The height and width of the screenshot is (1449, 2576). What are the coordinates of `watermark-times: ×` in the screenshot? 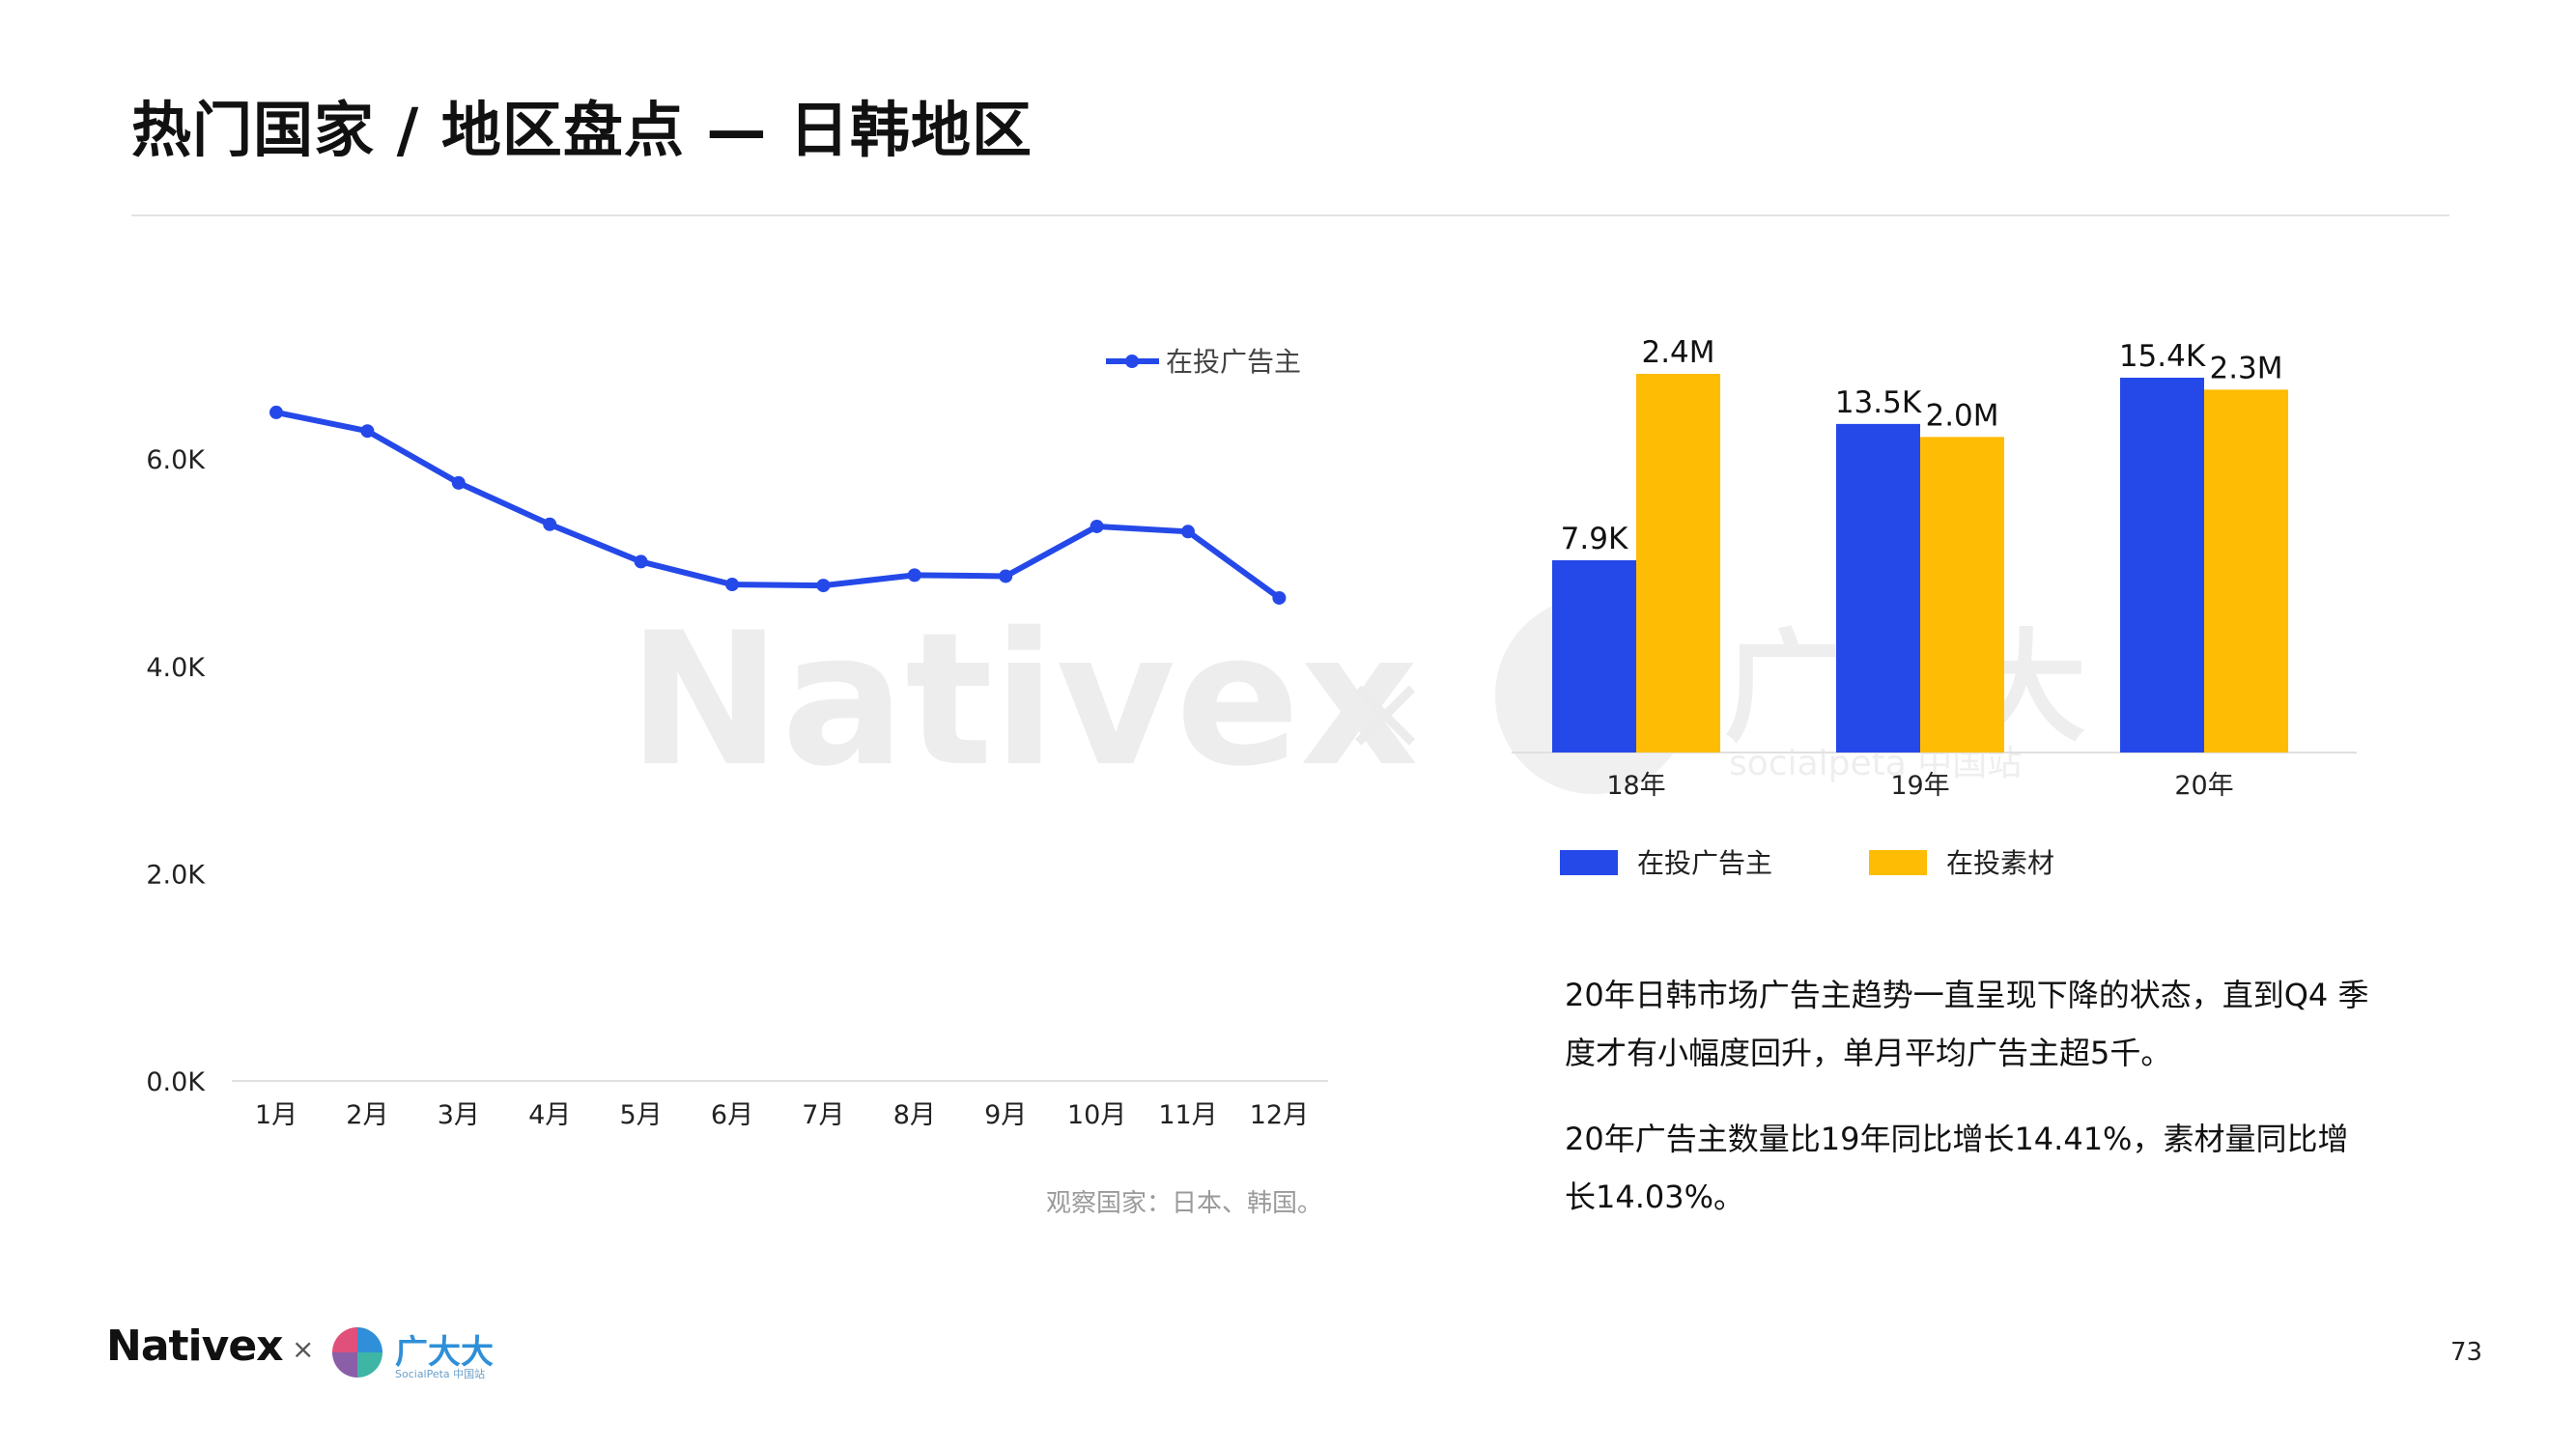 It's located at (1385, 712).